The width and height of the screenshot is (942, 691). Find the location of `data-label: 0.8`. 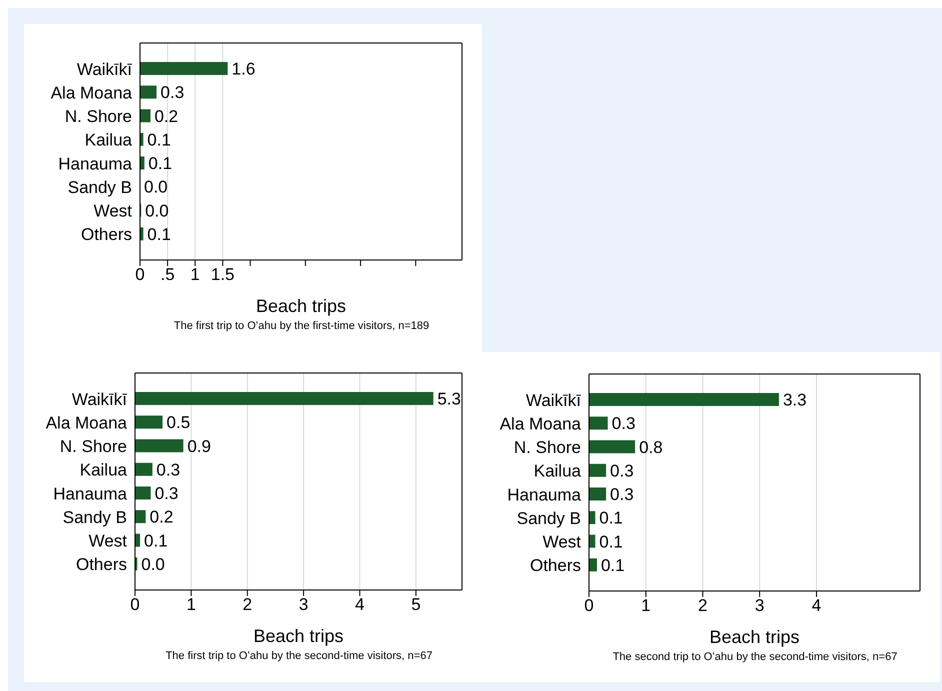

data-label: 0.8 is located at coordinates (651, 447).